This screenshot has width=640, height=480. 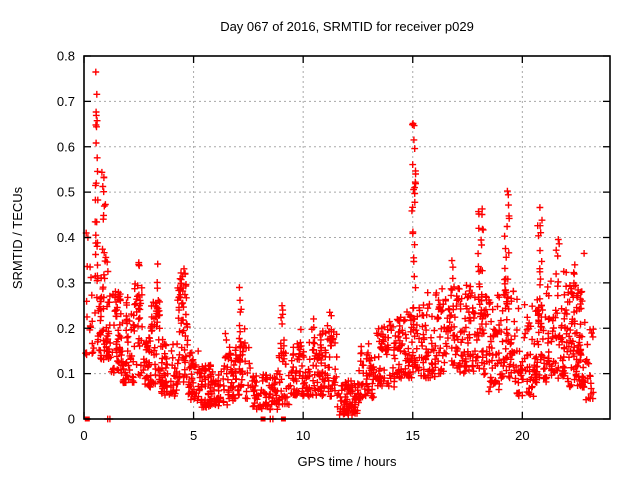 I want to click on y-tick-label: 0.1, so click(x=66, y=373).